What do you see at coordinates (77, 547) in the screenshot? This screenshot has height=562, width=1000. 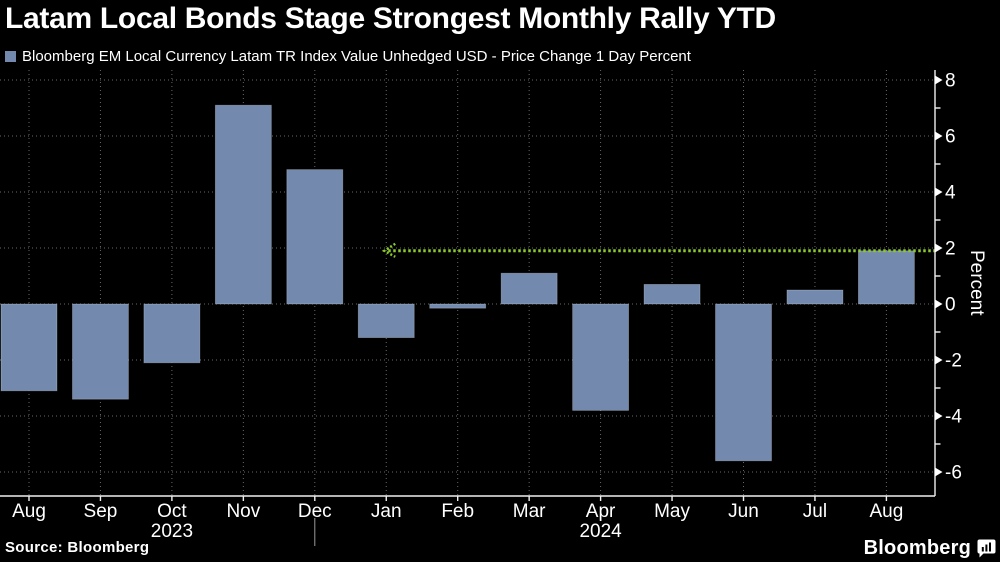 I see `source-note: Source: Bloomberg` at bounding box center [77, 547].